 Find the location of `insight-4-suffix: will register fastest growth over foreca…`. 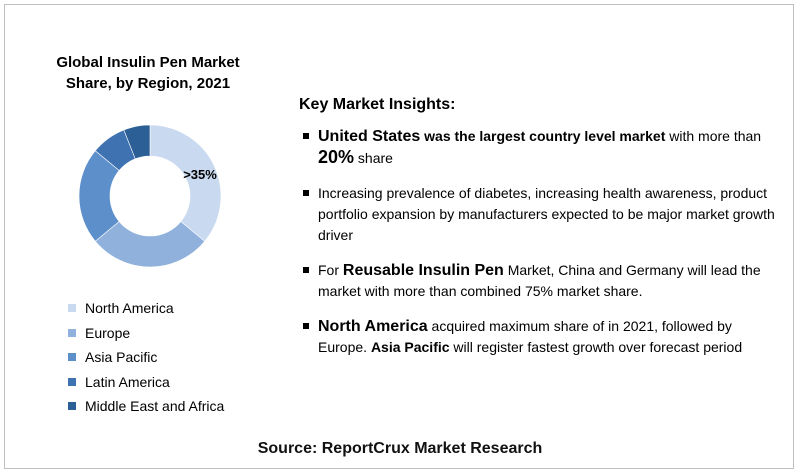

insight-4-suffix: will register fastest growth over foreca… is located at coordinates (596, 347).